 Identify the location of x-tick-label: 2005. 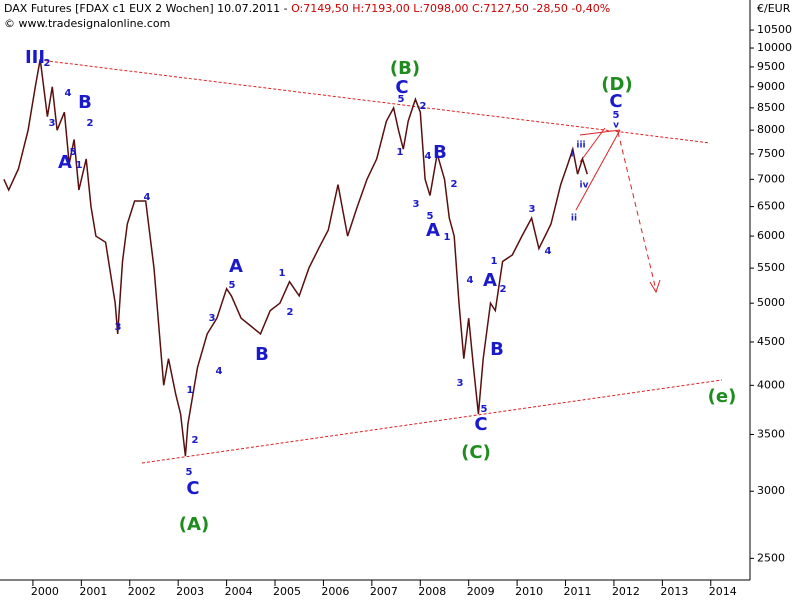
(287, 591).